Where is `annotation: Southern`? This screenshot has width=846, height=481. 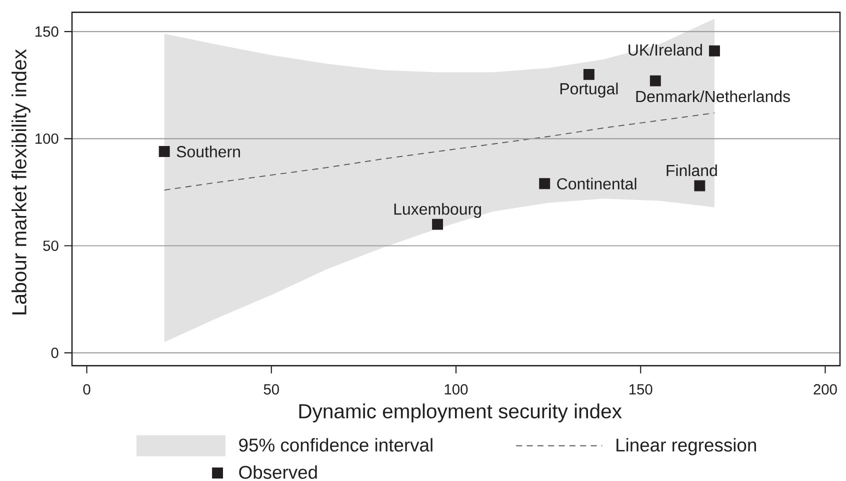
annotation: Southern is located at coordinates (208, 152).